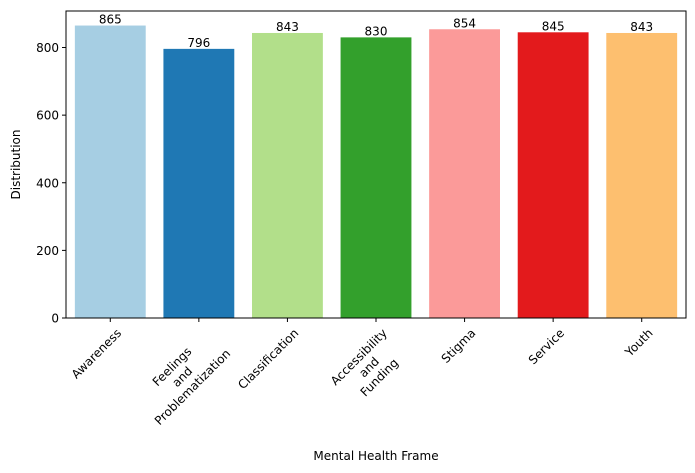  I want to click on y-axis-label: Distribution, so click(16, 164).